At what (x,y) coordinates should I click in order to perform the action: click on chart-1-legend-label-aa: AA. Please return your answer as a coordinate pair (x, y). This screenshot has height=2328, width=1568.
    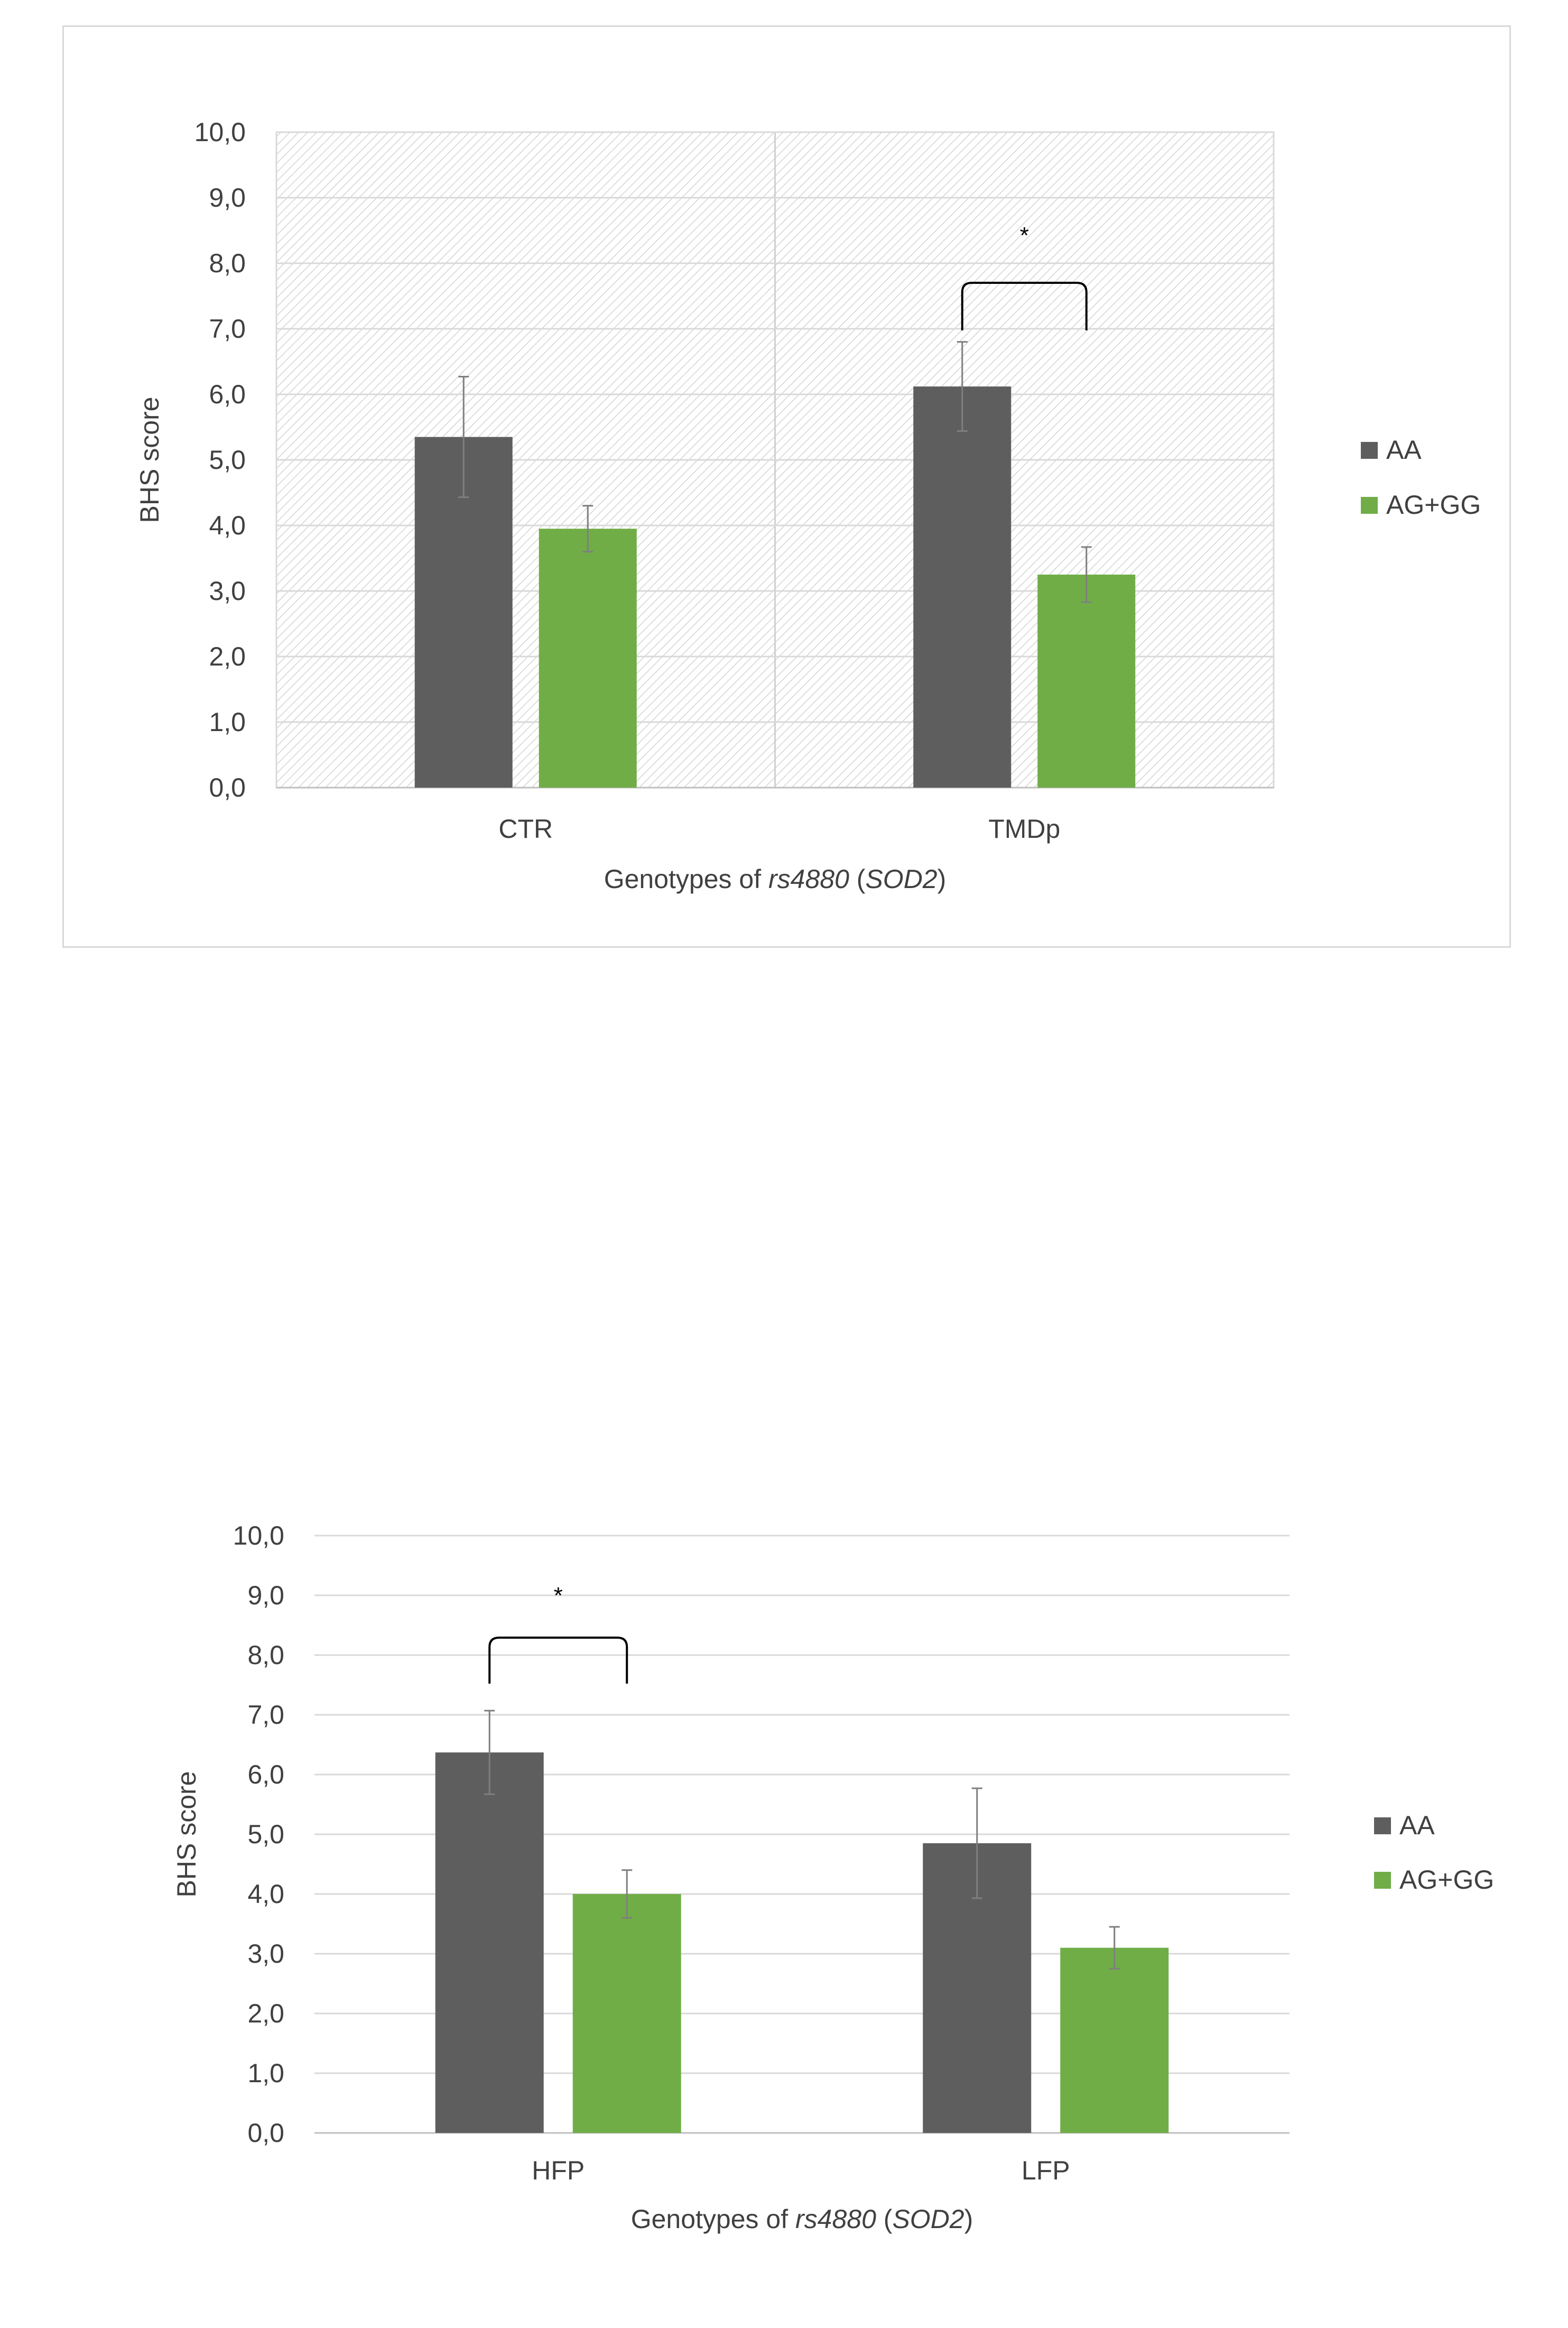
    Looking at the image, I should click on (1404, 450).